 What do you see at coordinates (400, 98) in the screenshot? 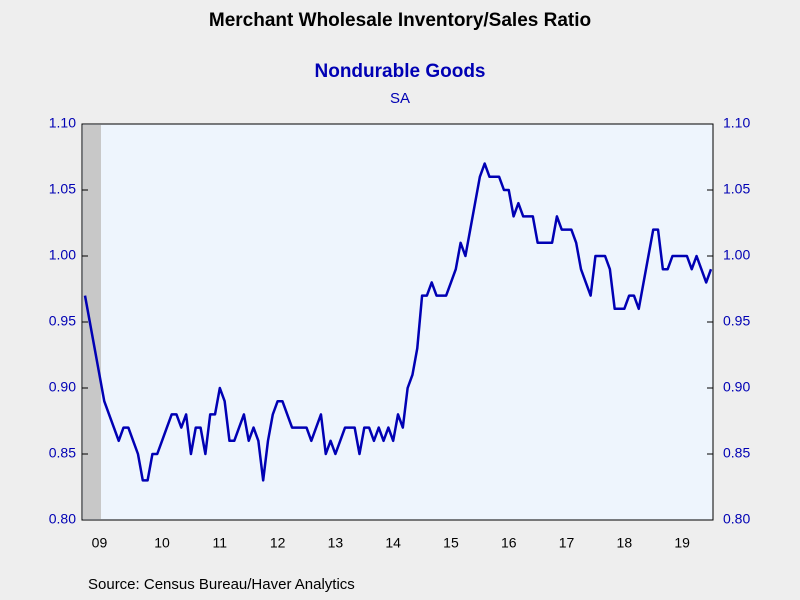
I see `chart-note: SA` at bounding box center [400, 98].